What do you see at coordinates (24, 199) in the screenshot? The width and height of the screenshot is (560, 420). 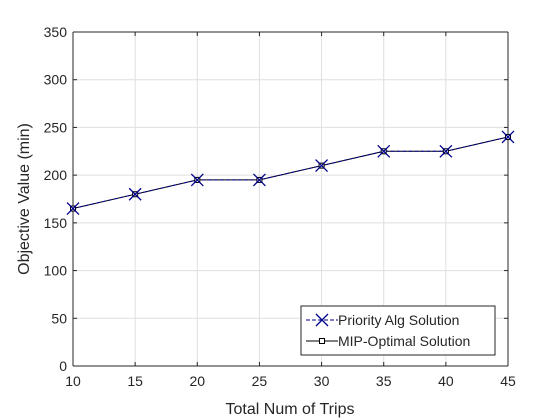 I see `y-axis-label: Objective Value (min)` at bounding box center [24, 199].